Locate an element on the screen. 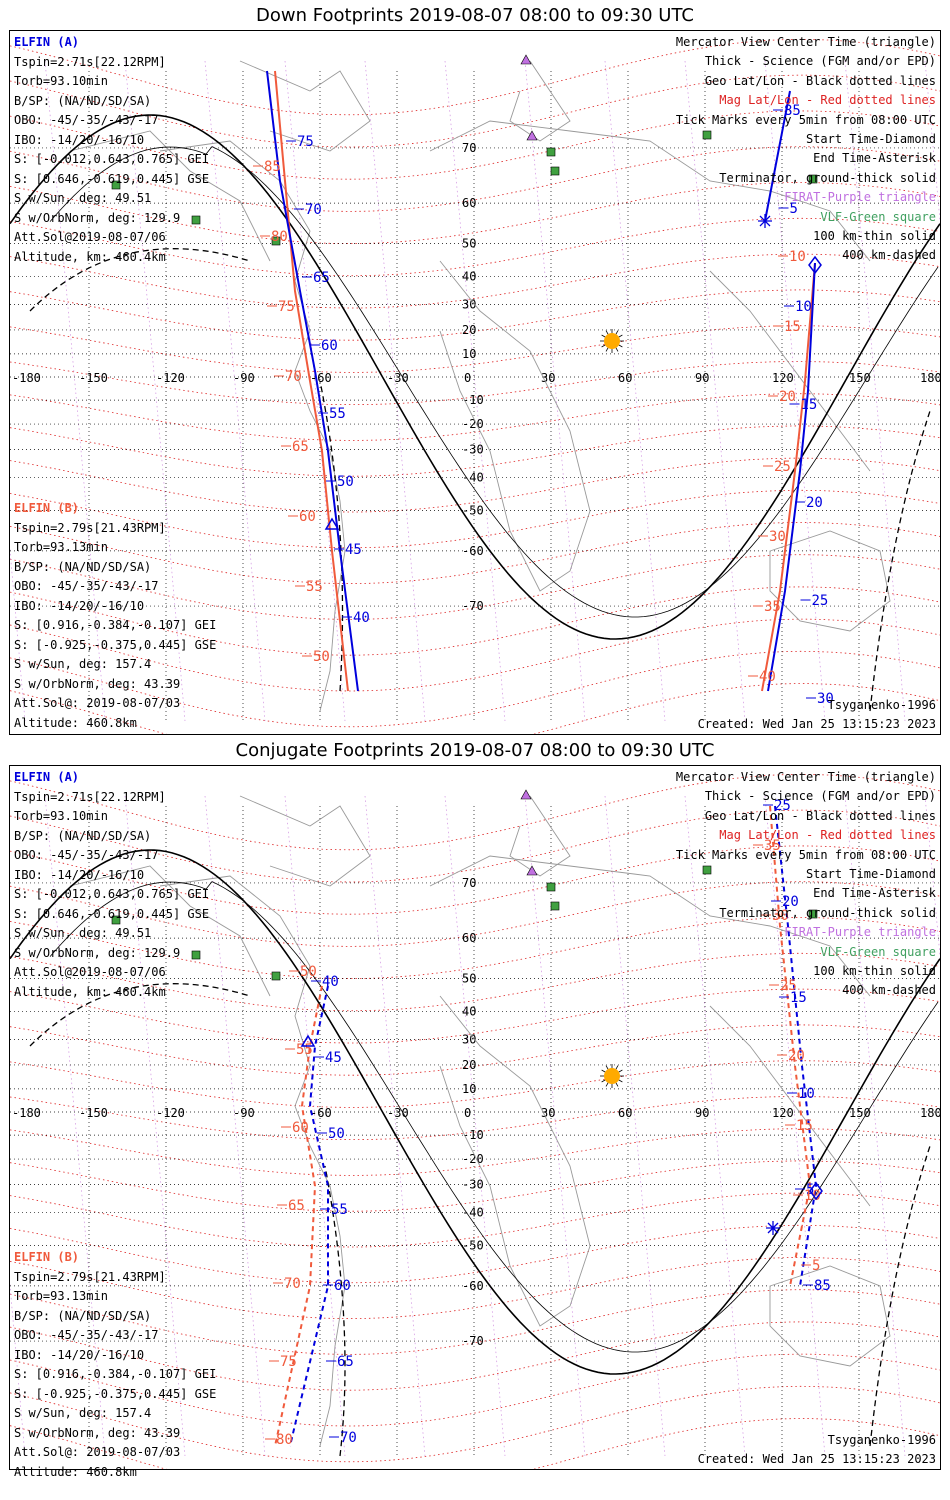 This screenshot has height=1500, width=950. sun-disk is located at coordinates (612, 341).